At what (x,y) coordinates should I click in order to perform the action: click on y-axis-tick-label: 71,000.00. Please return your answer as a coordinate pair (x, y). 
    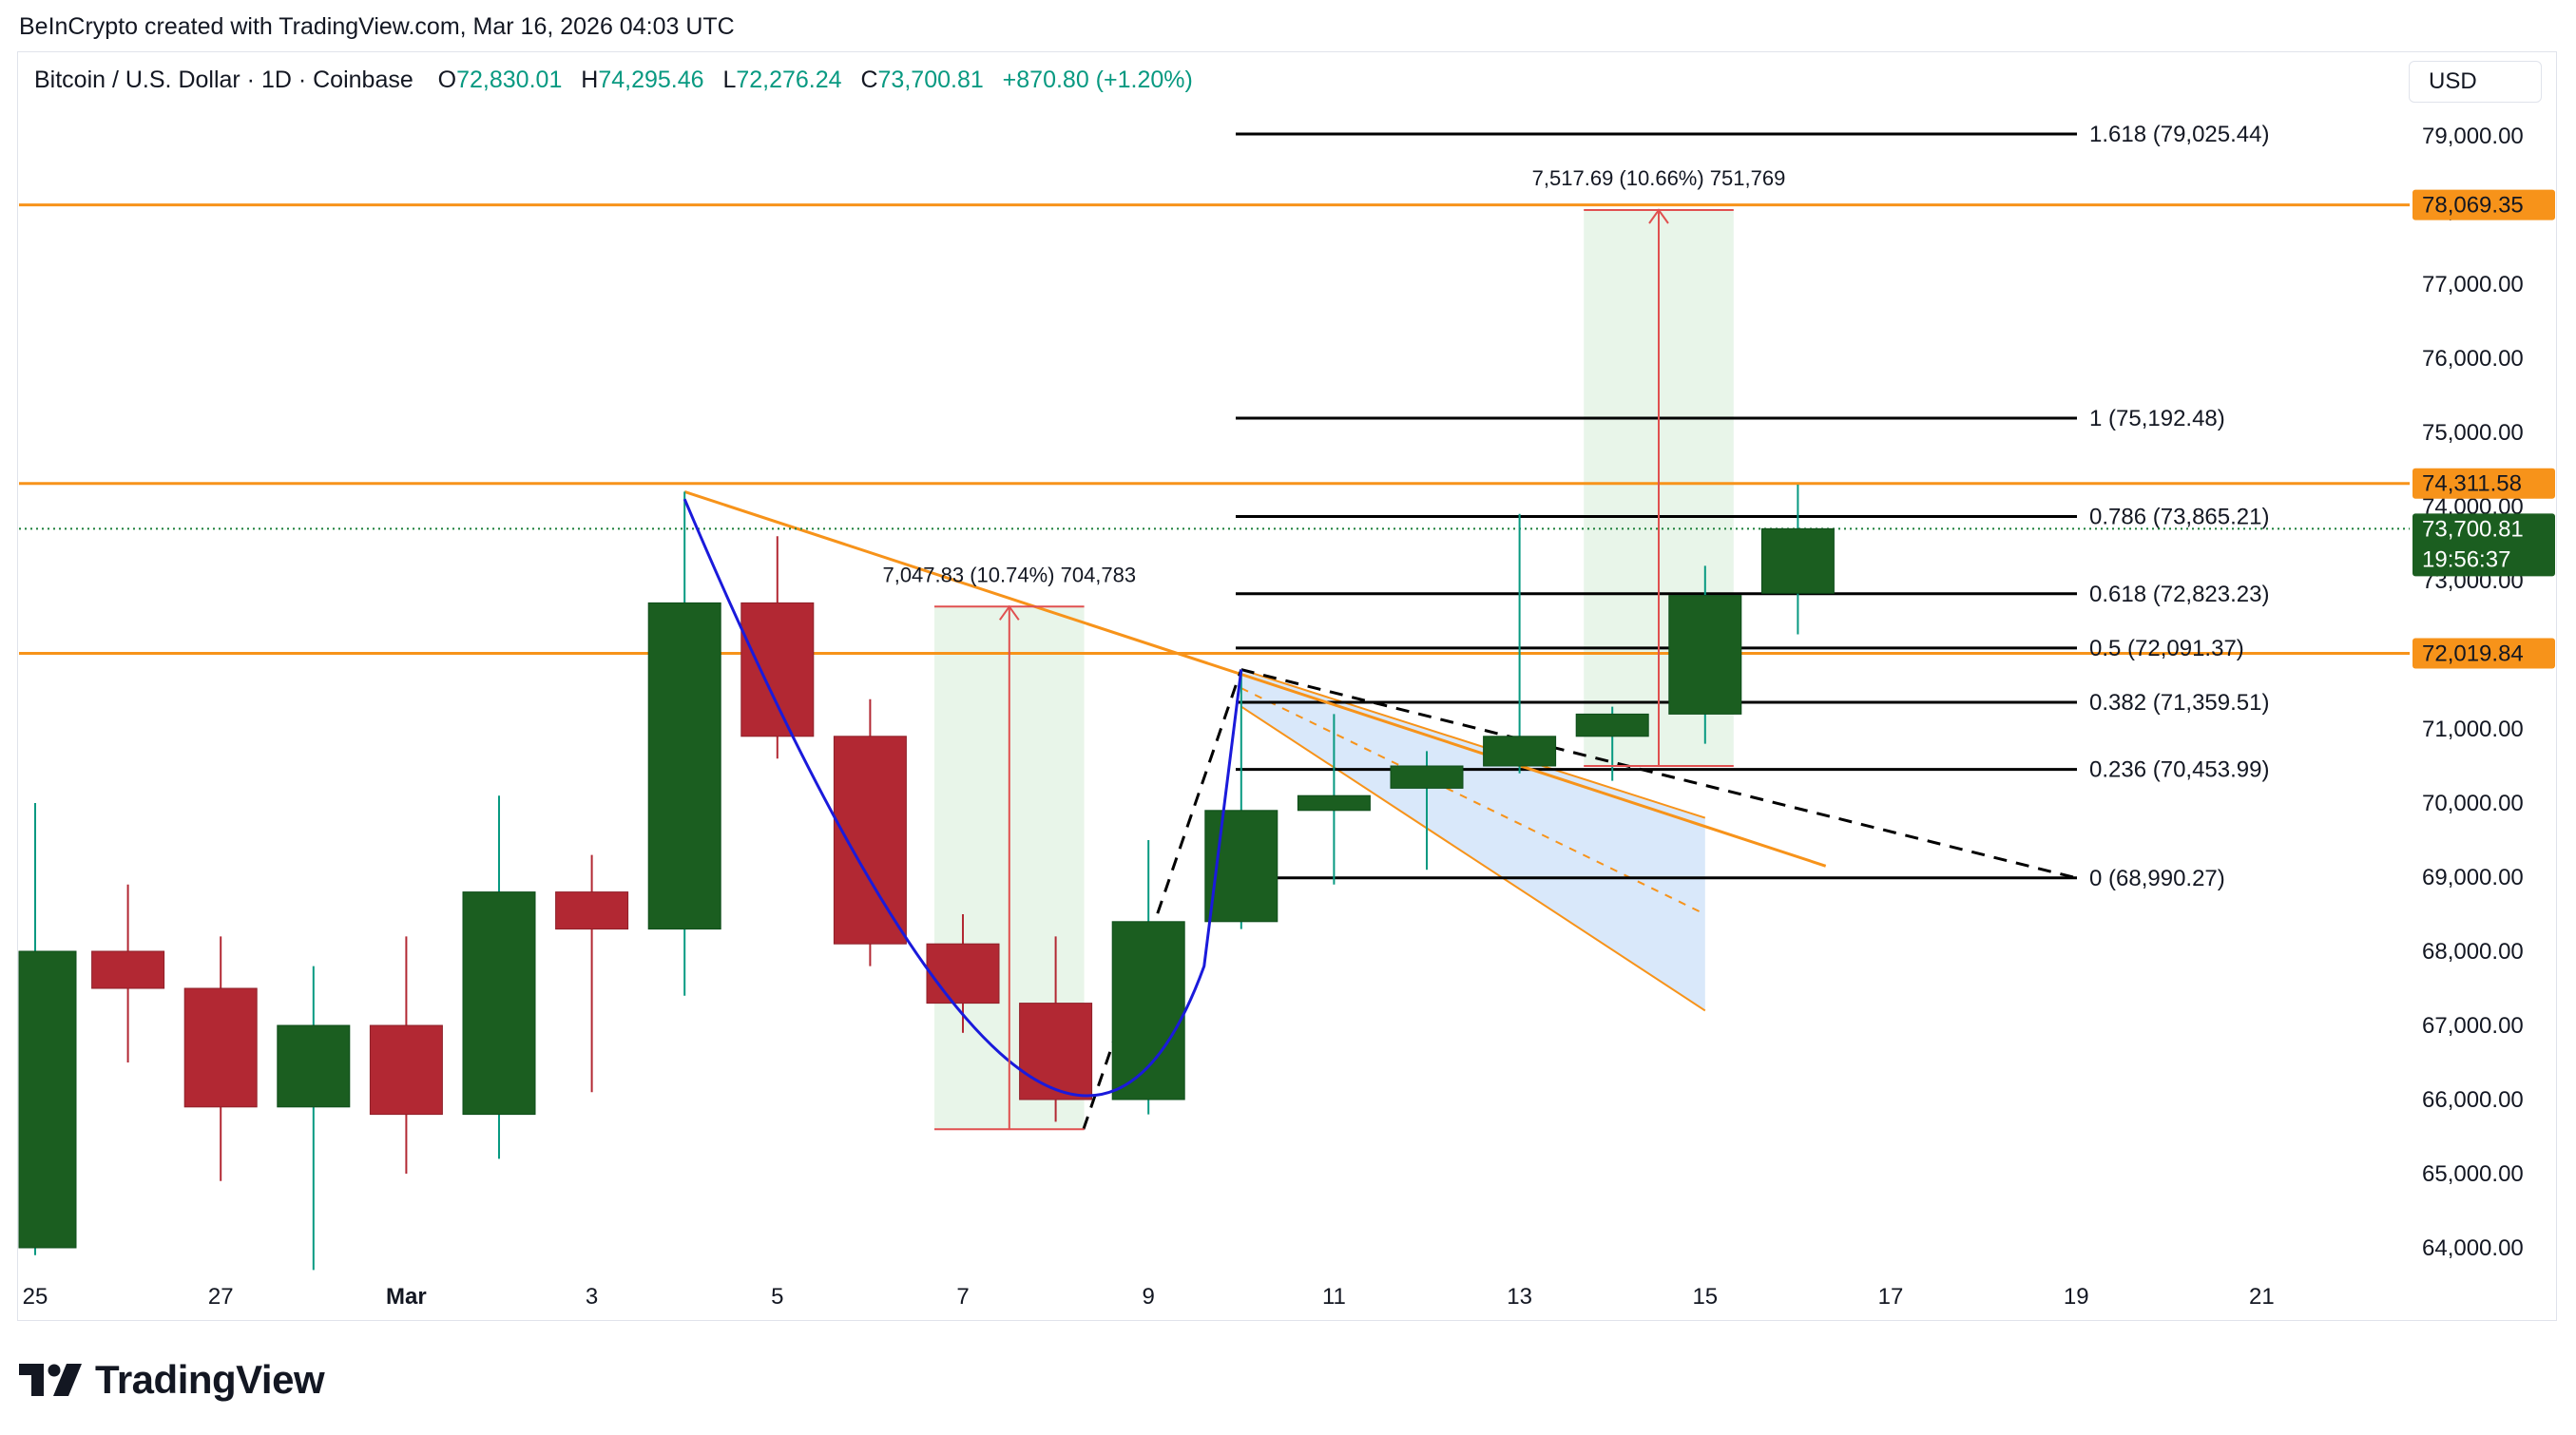
    Looking at the image, I should click on (2473, 729).